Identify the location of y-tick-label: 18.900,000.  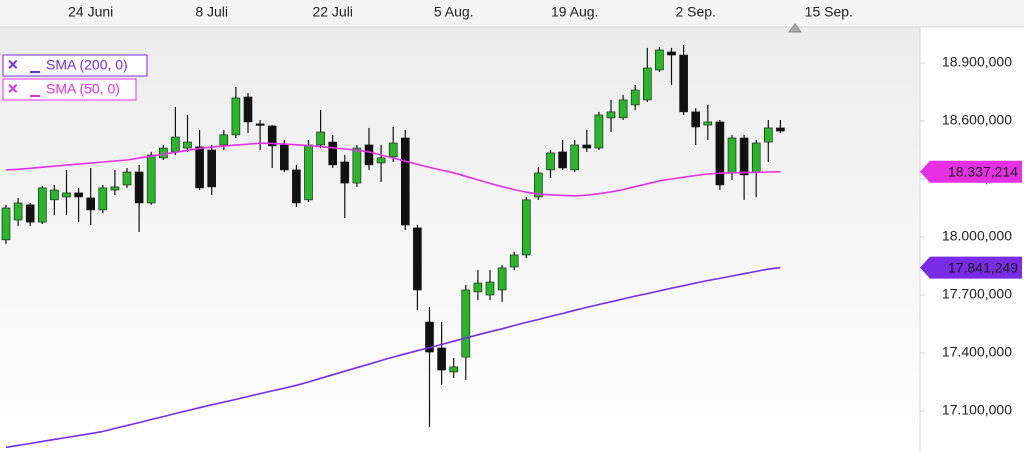
(977, 62).